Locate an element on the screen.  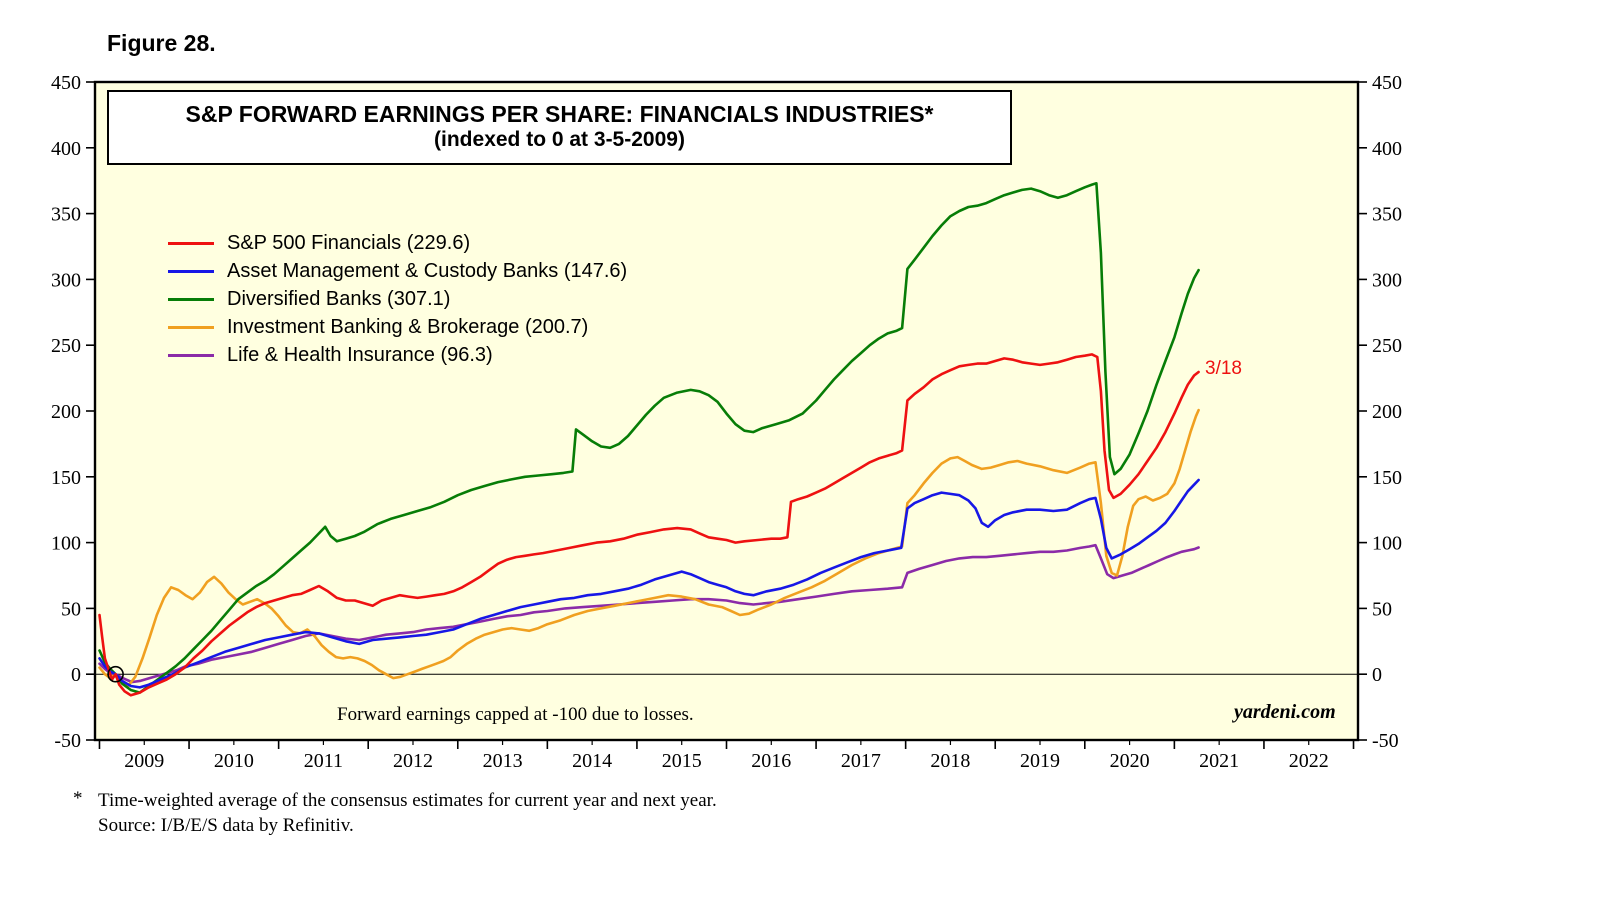
y-axis-label-right: 250 is located at coordinates (1387, 346).